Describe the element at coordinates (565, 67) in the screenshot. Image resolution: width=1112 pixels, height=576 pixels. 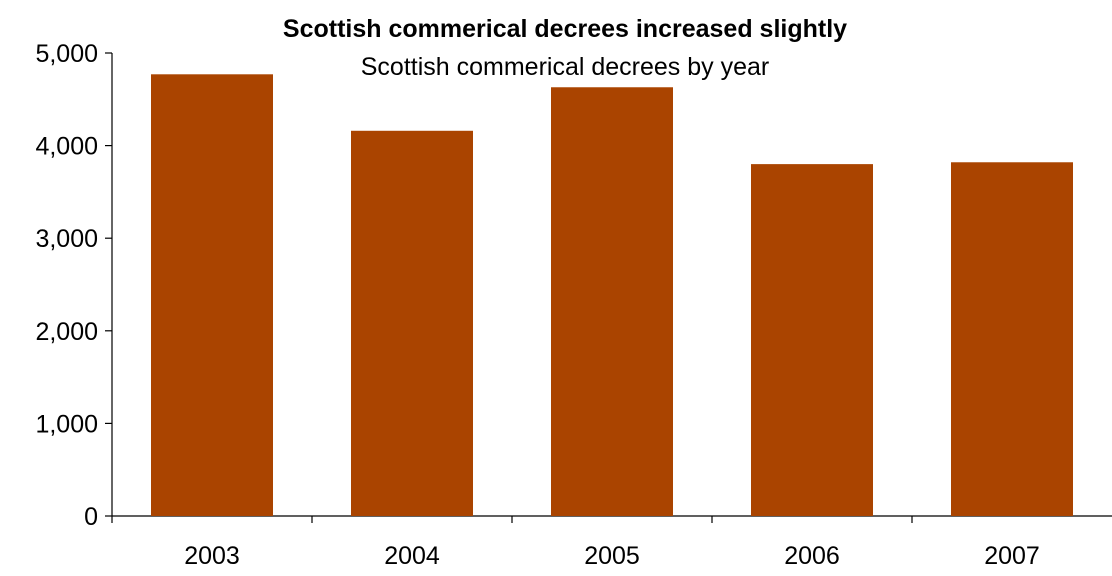
I see `chart-subtitle: Scottish commerical decrees by year` at that location.